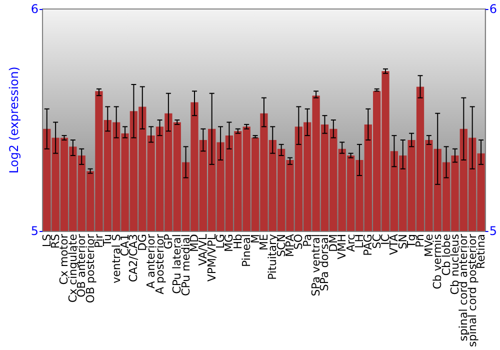  I want to click on y2-tick-label: 6, so click(493, 9).